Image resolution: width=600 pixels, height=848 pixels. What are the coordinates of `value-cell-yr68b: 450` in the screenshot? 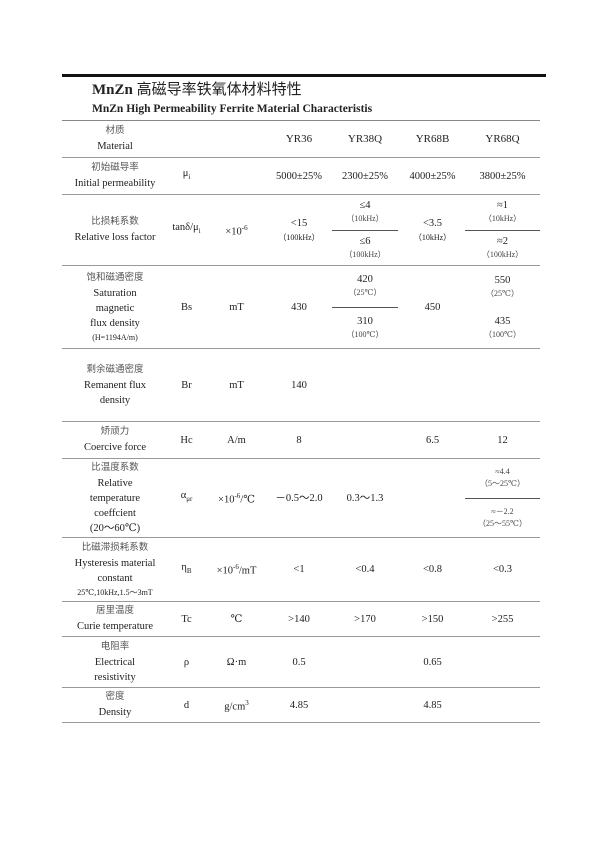 It's located at (432, 307).